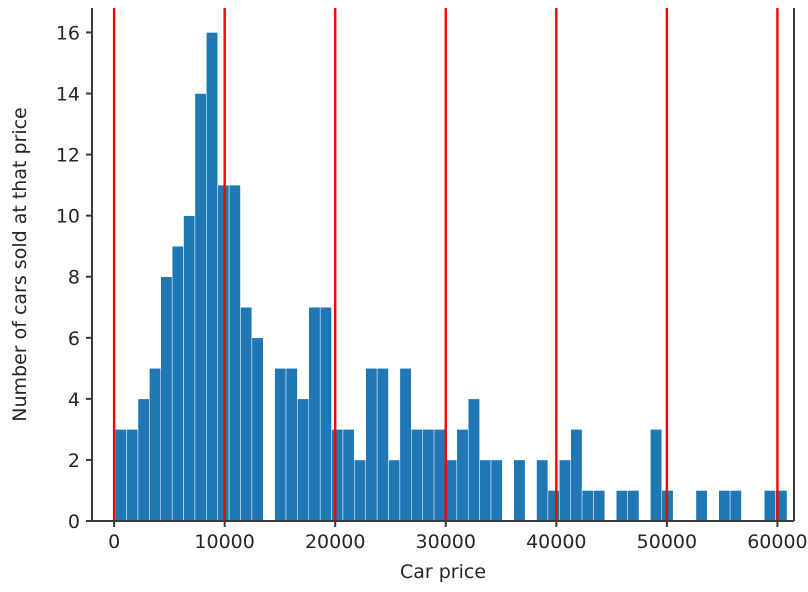 This screenshot has width=808, height=592. Describe the element at coordinates (68, 95) in the screenshot. I see `y-tick-label: 14` at that location.